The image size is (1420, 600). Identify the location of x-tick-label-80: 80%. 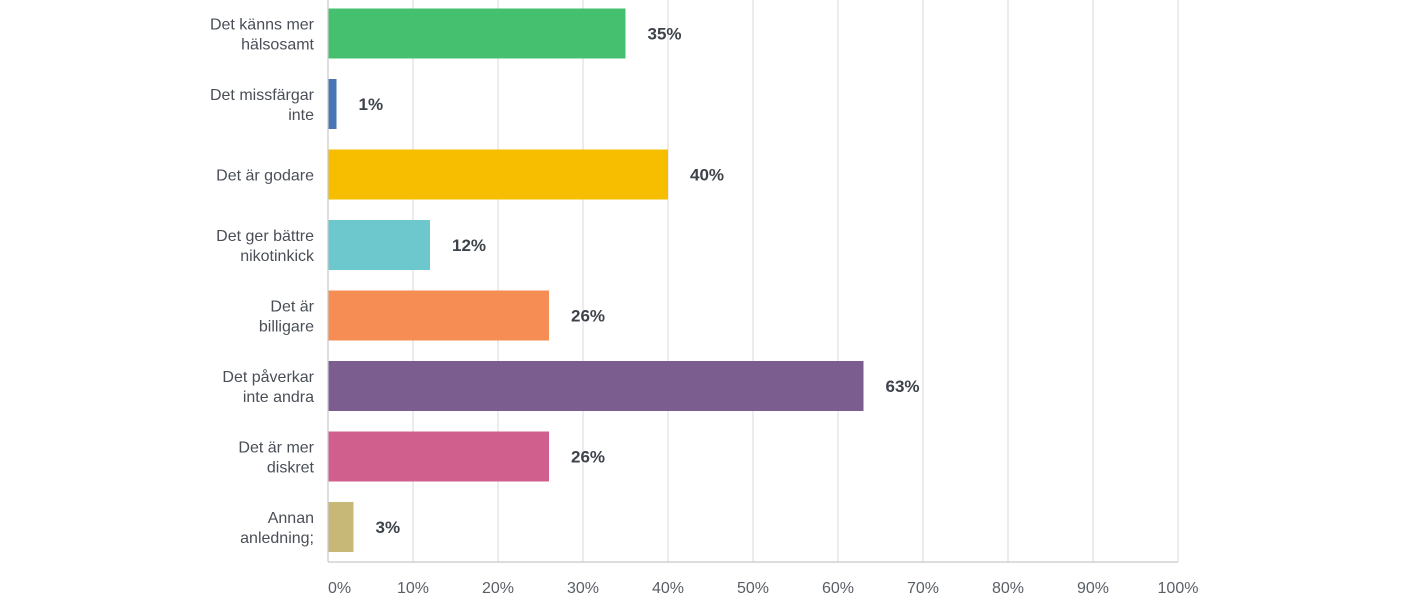
(1008, 588).